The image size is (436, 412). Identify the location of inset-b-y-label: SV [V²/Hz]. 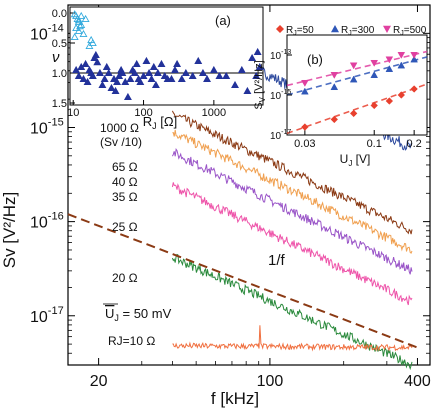
(260, 84).